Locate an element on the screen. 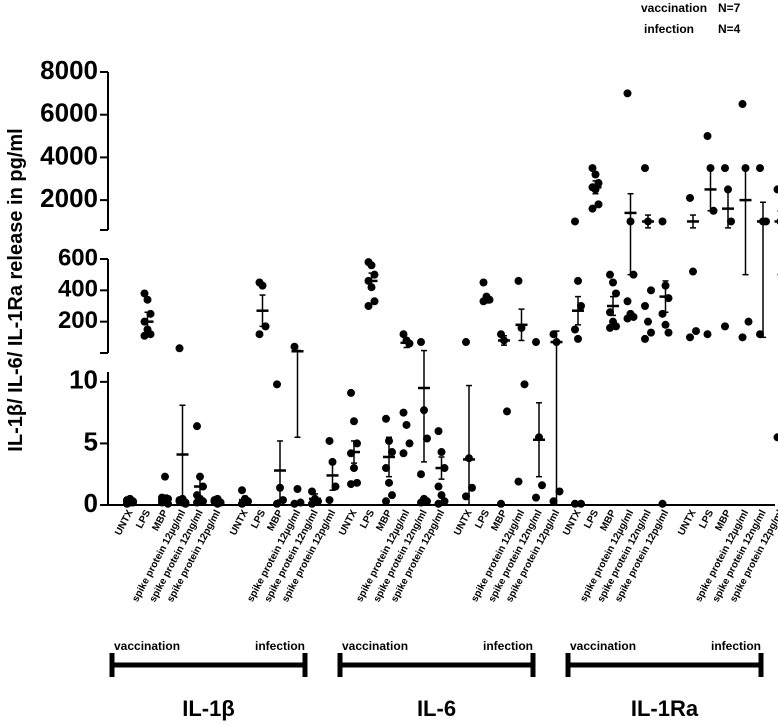 Image resolution: width=778 pixels, height=727 pixels. y-tick-label: 4000 is located at coordinates (69, 155).